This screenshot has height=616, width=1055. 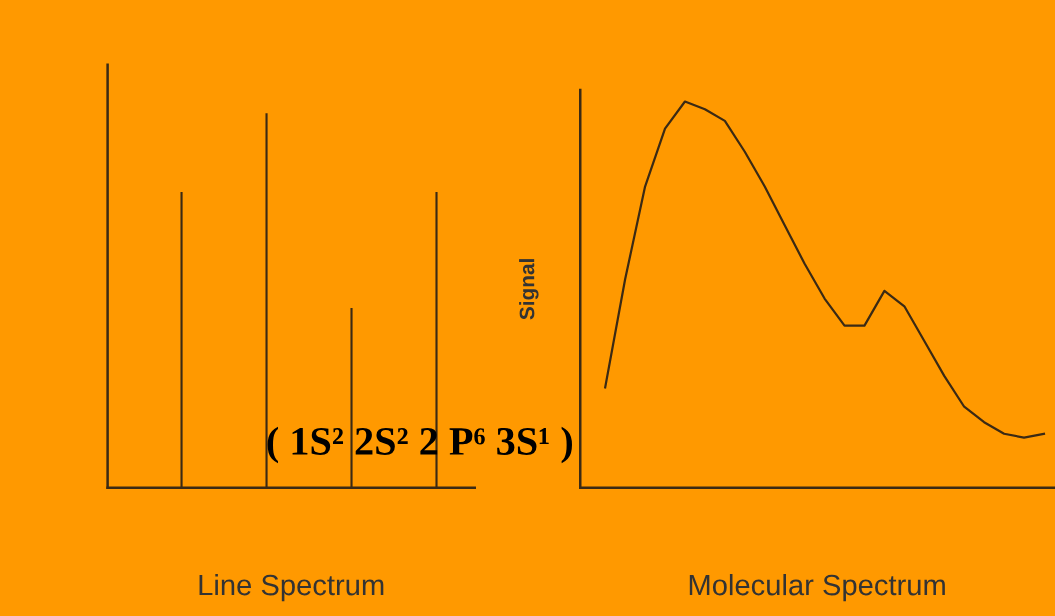 What do you see at coordinates (291, 587) in the screenshot?
I see `x-axis-title: Line Spectrum` at bounding box center [291, 587].